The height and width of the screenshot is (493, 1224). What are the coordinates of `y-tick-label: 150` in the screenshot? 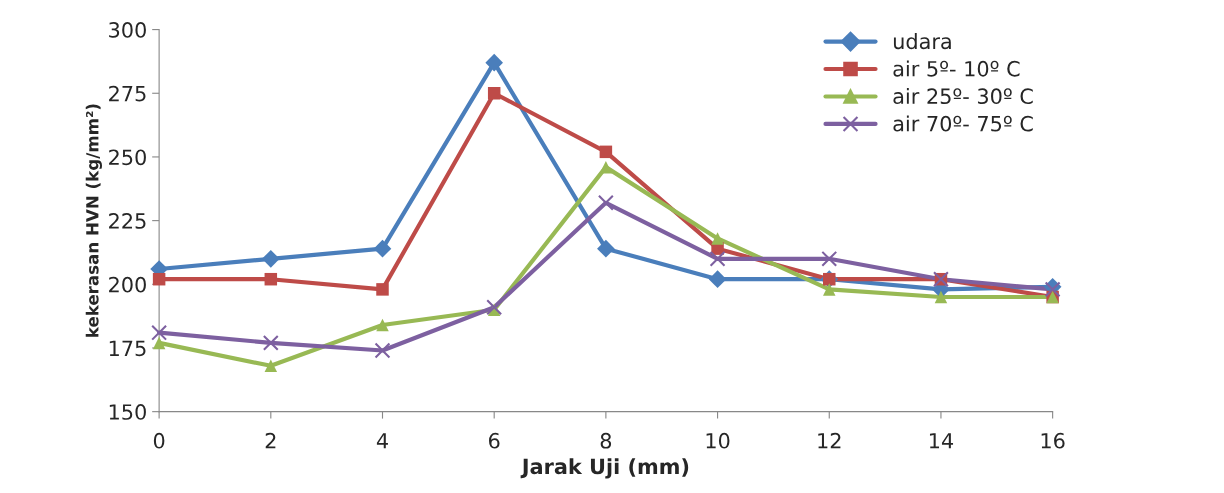 It's located at (127, 412).